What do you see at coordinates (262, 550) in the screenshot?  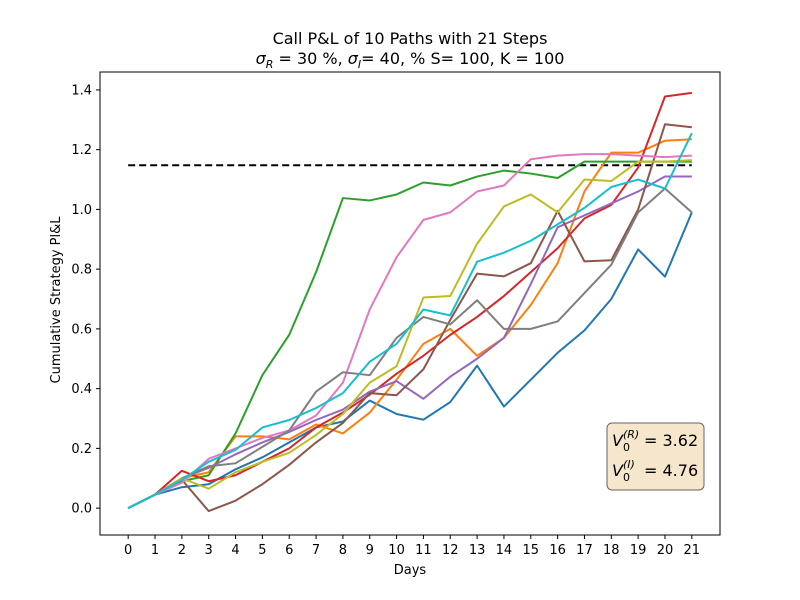 I see `x-tick-label: 5` at bounding box center [262, 550].